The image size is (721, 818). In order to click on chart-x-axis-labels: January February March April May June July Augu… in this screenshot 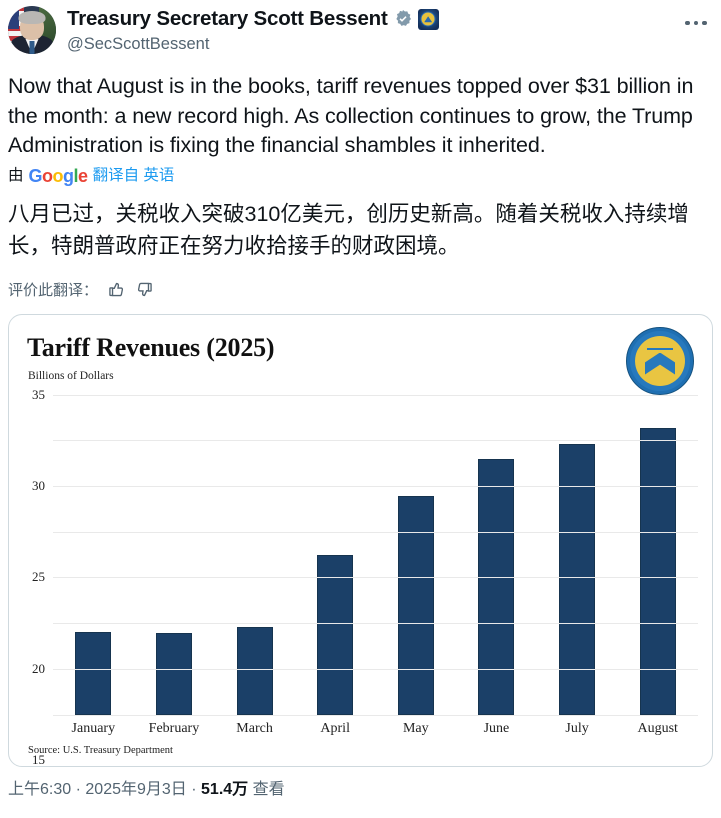, I will do `click(375, 729)`.